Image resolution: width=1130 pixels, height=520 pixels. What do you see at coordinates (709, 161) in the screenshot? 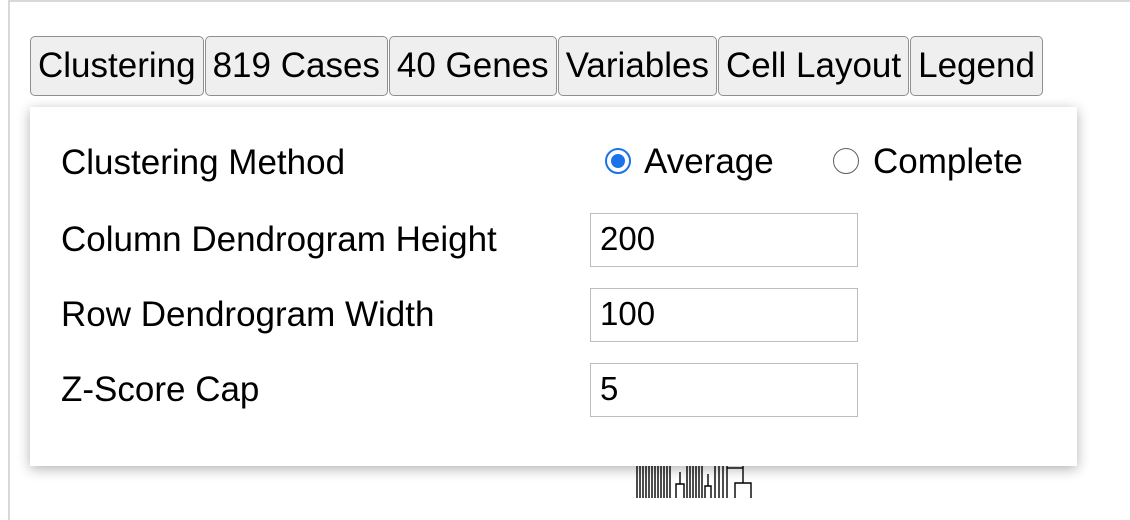
I see `average-radio-label: Average` at bounding box center [709, 161].